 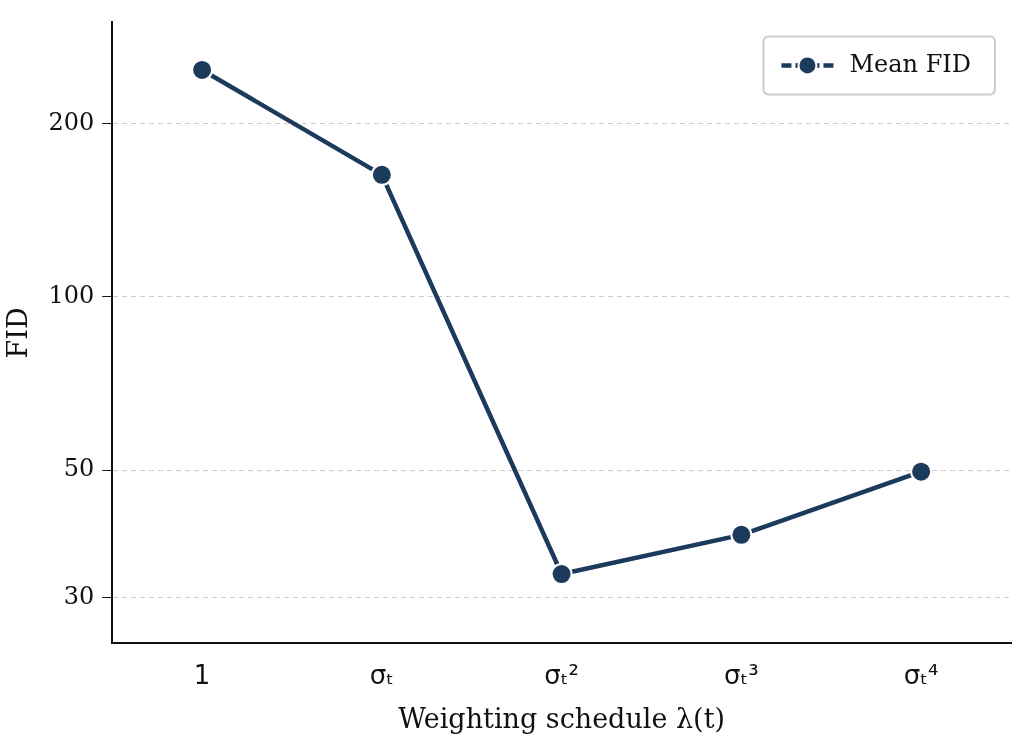 I want to click on x-tick-label: 1, so click(x=202, y=674).